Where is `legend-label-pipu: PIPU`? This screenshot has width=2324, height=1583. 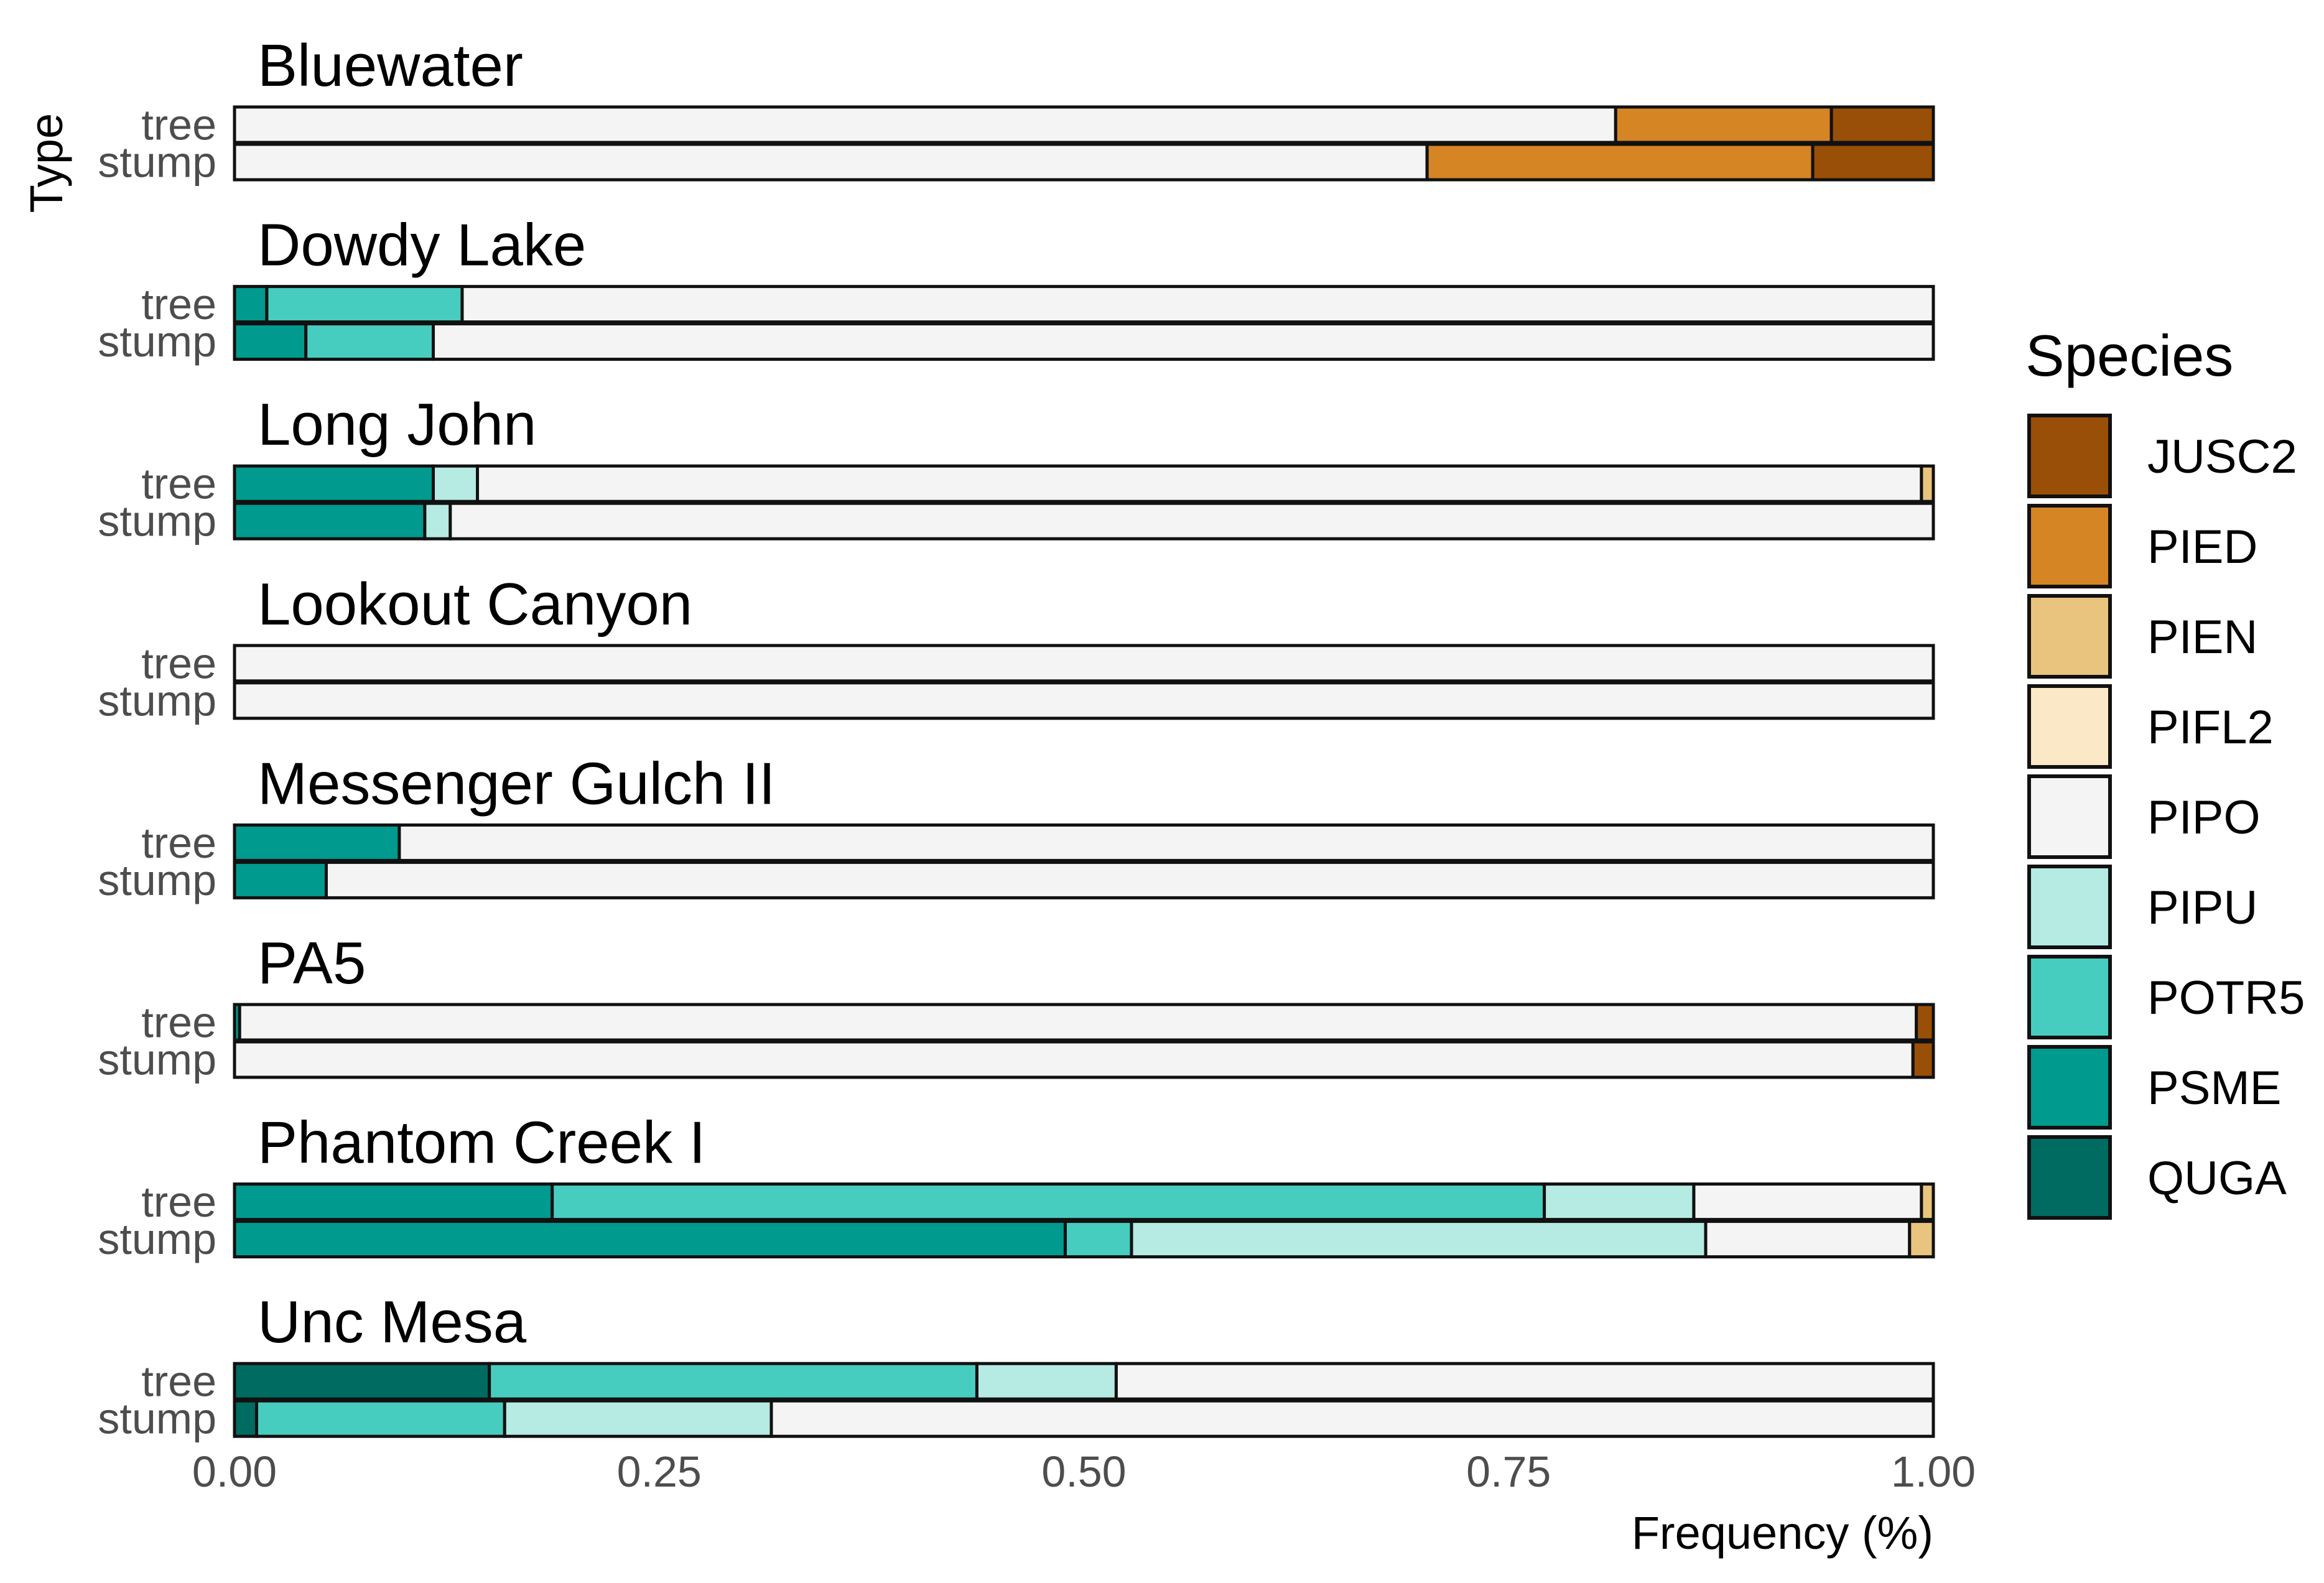 legend-label-pipu: PIPU is located at coordinates (2202, 907).